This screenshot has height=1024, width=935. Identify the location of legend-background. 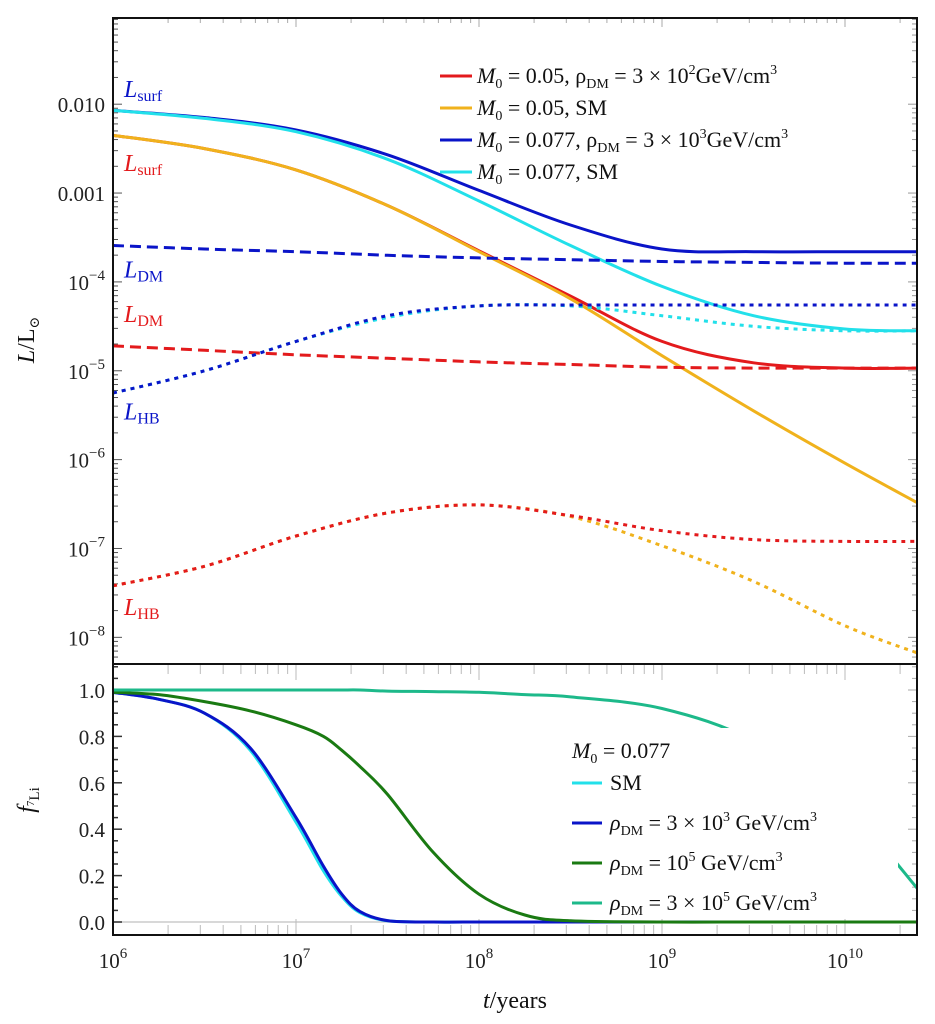
(733, 819).